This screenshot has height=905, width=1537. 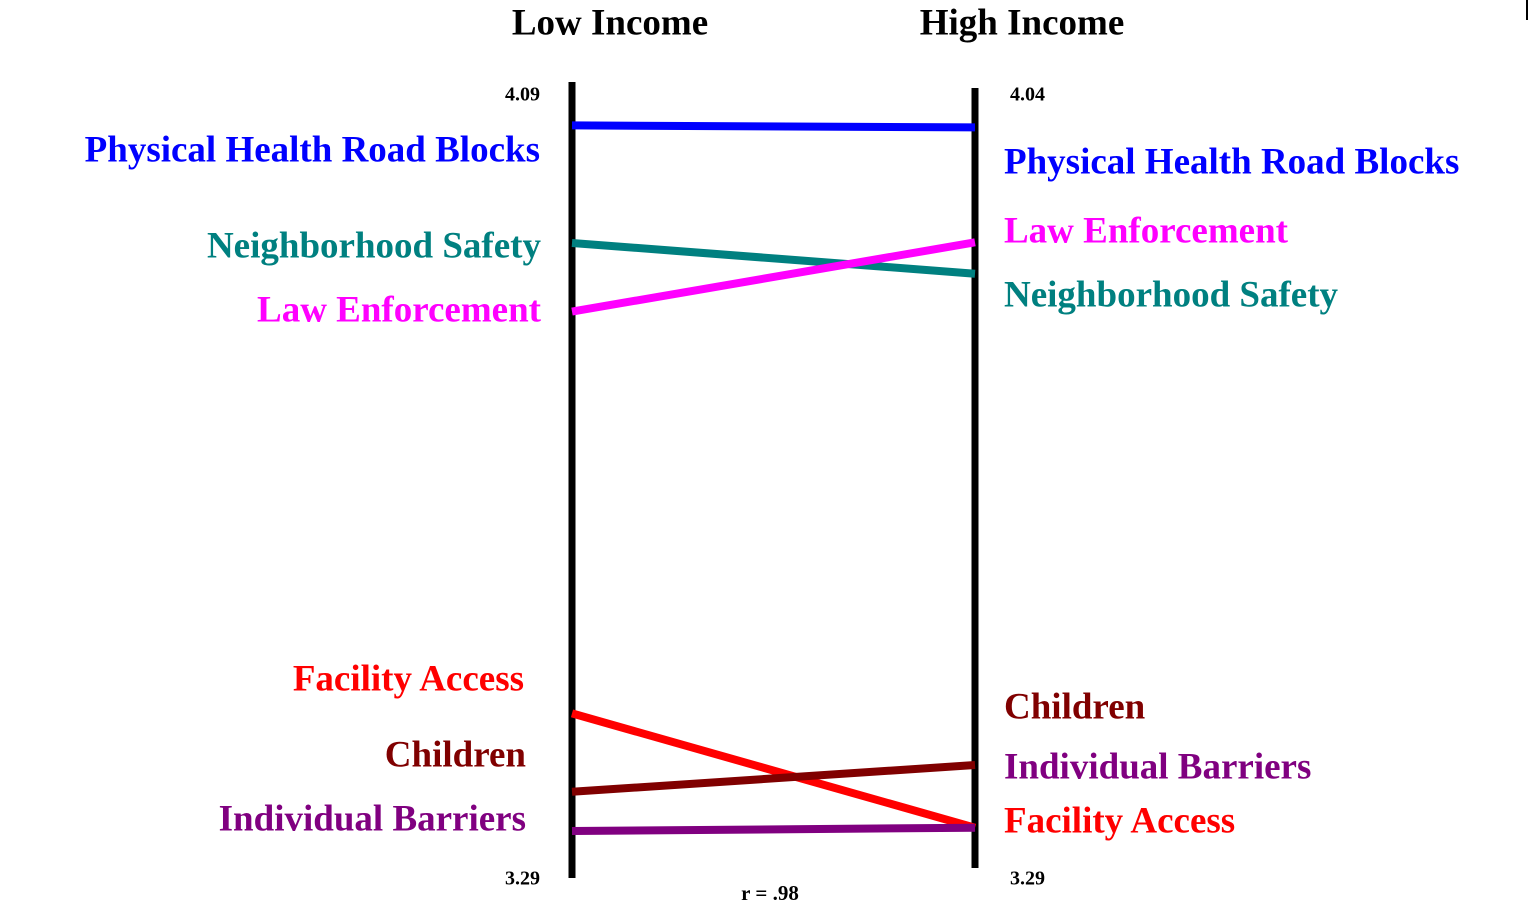 What do you see at coordinates (1022, 22) in the screenshot?
I see `right-category: High Income` at bounding box center [1022, 22].